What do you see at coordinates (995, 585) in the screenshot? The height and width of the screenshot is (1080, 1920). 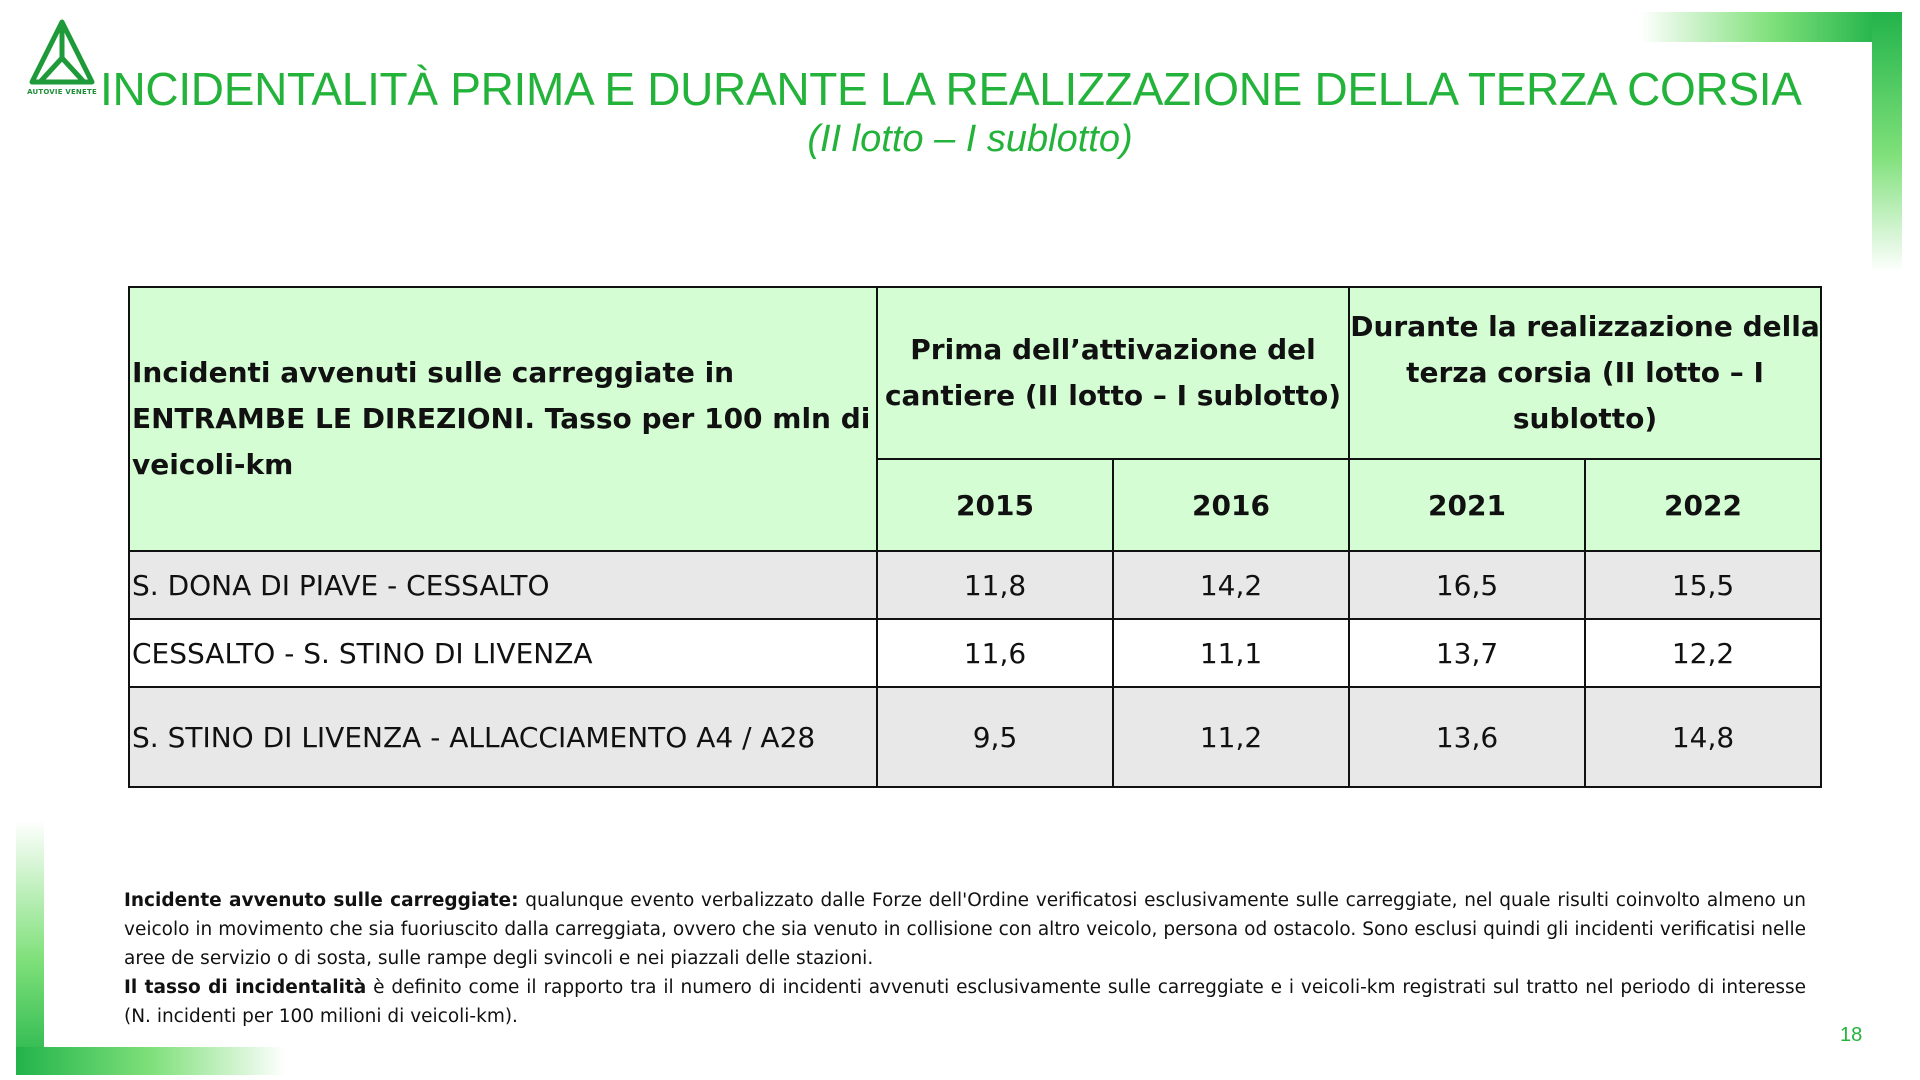 I see `rate-cell: 11,8` at bounding box center [995, 585].